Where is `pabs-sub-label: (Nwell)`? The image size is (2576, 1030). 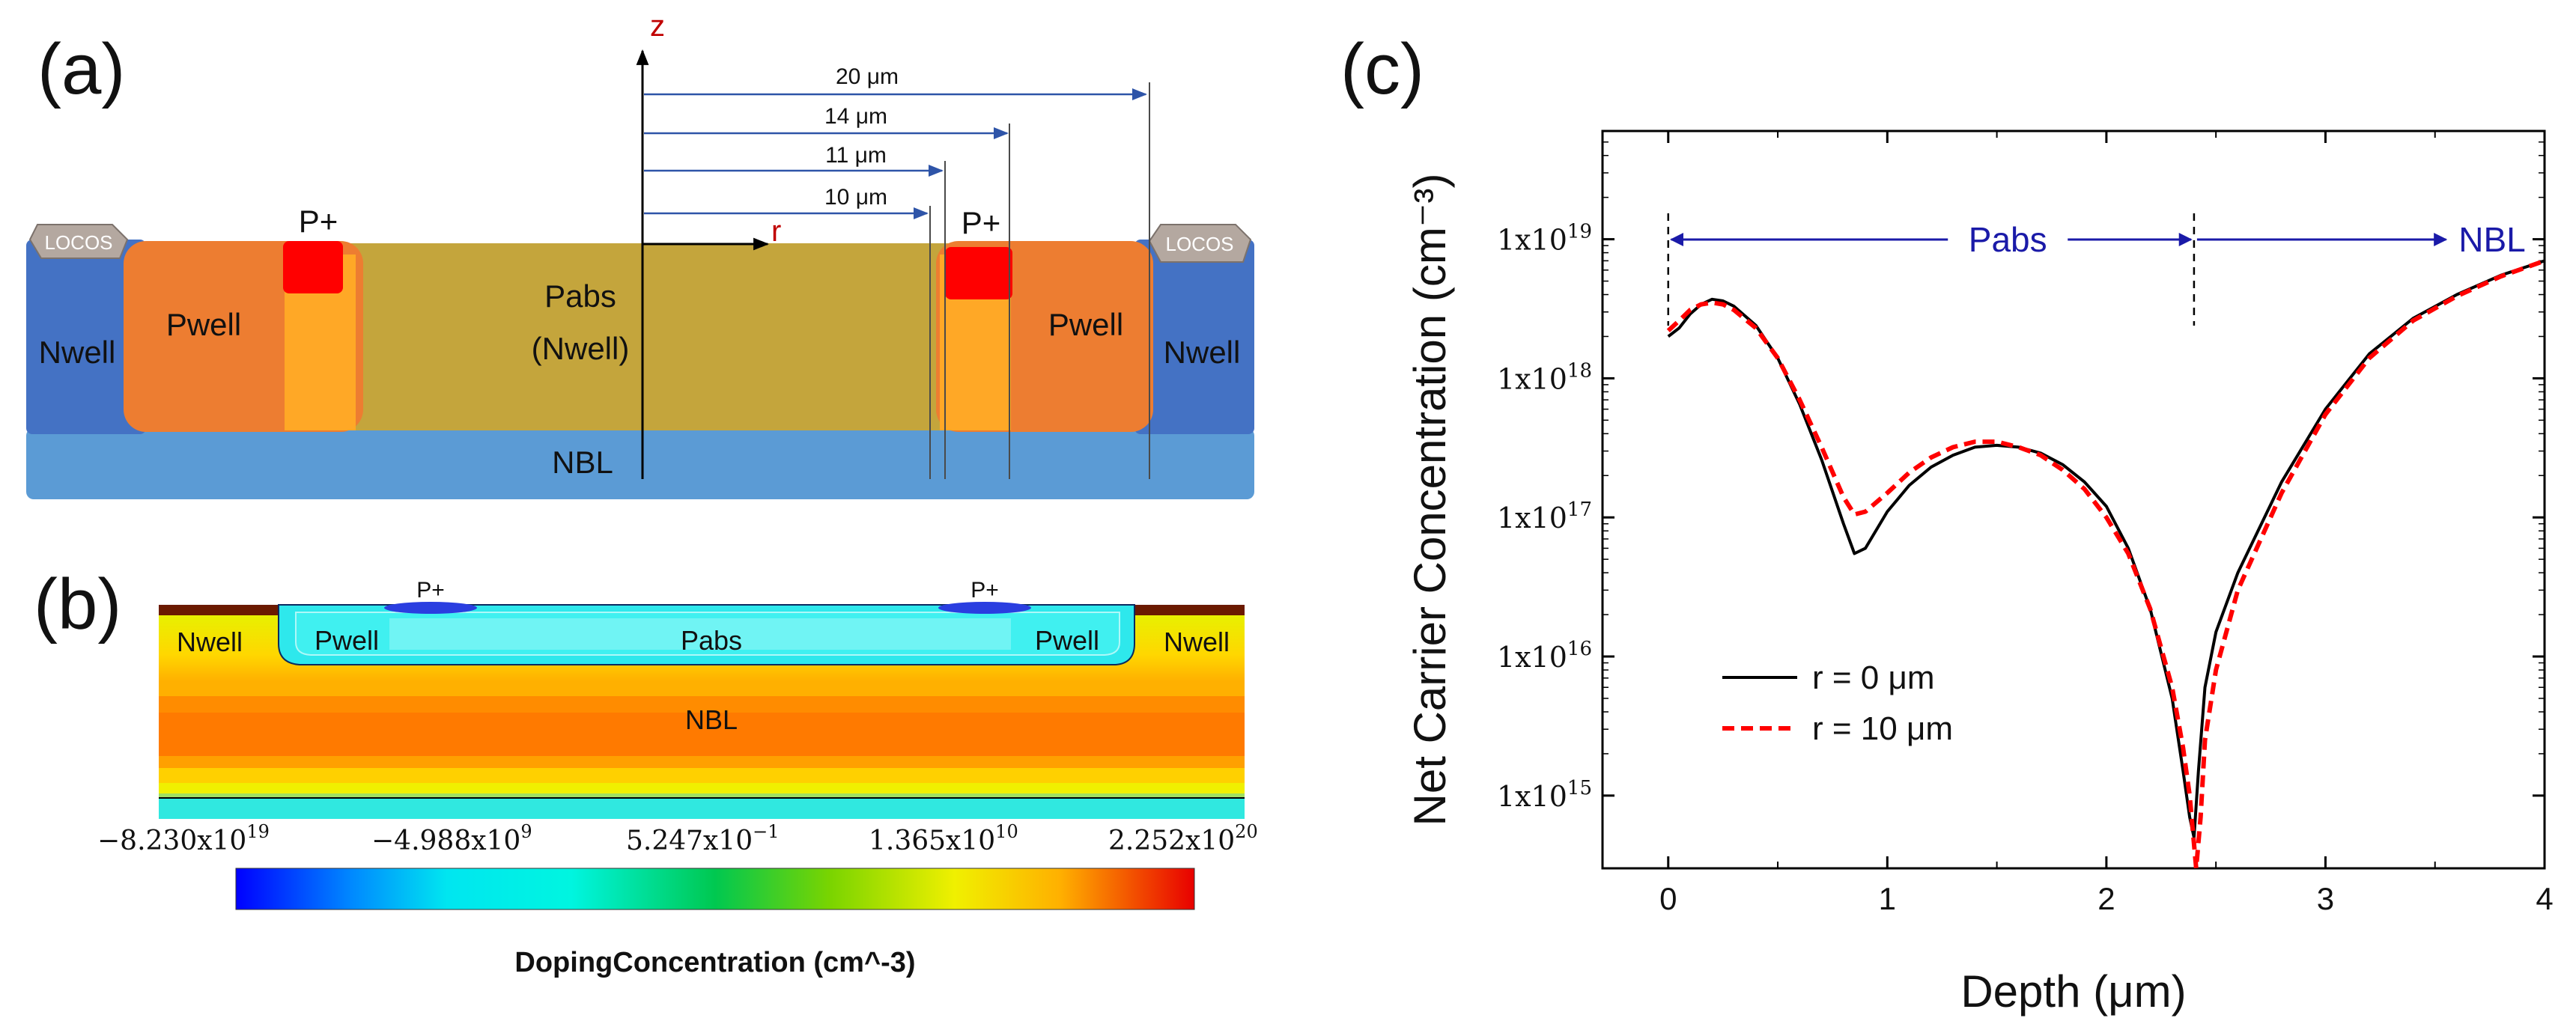 pabs-sub-label: (Nwell) is located at coordinates (581, 348).